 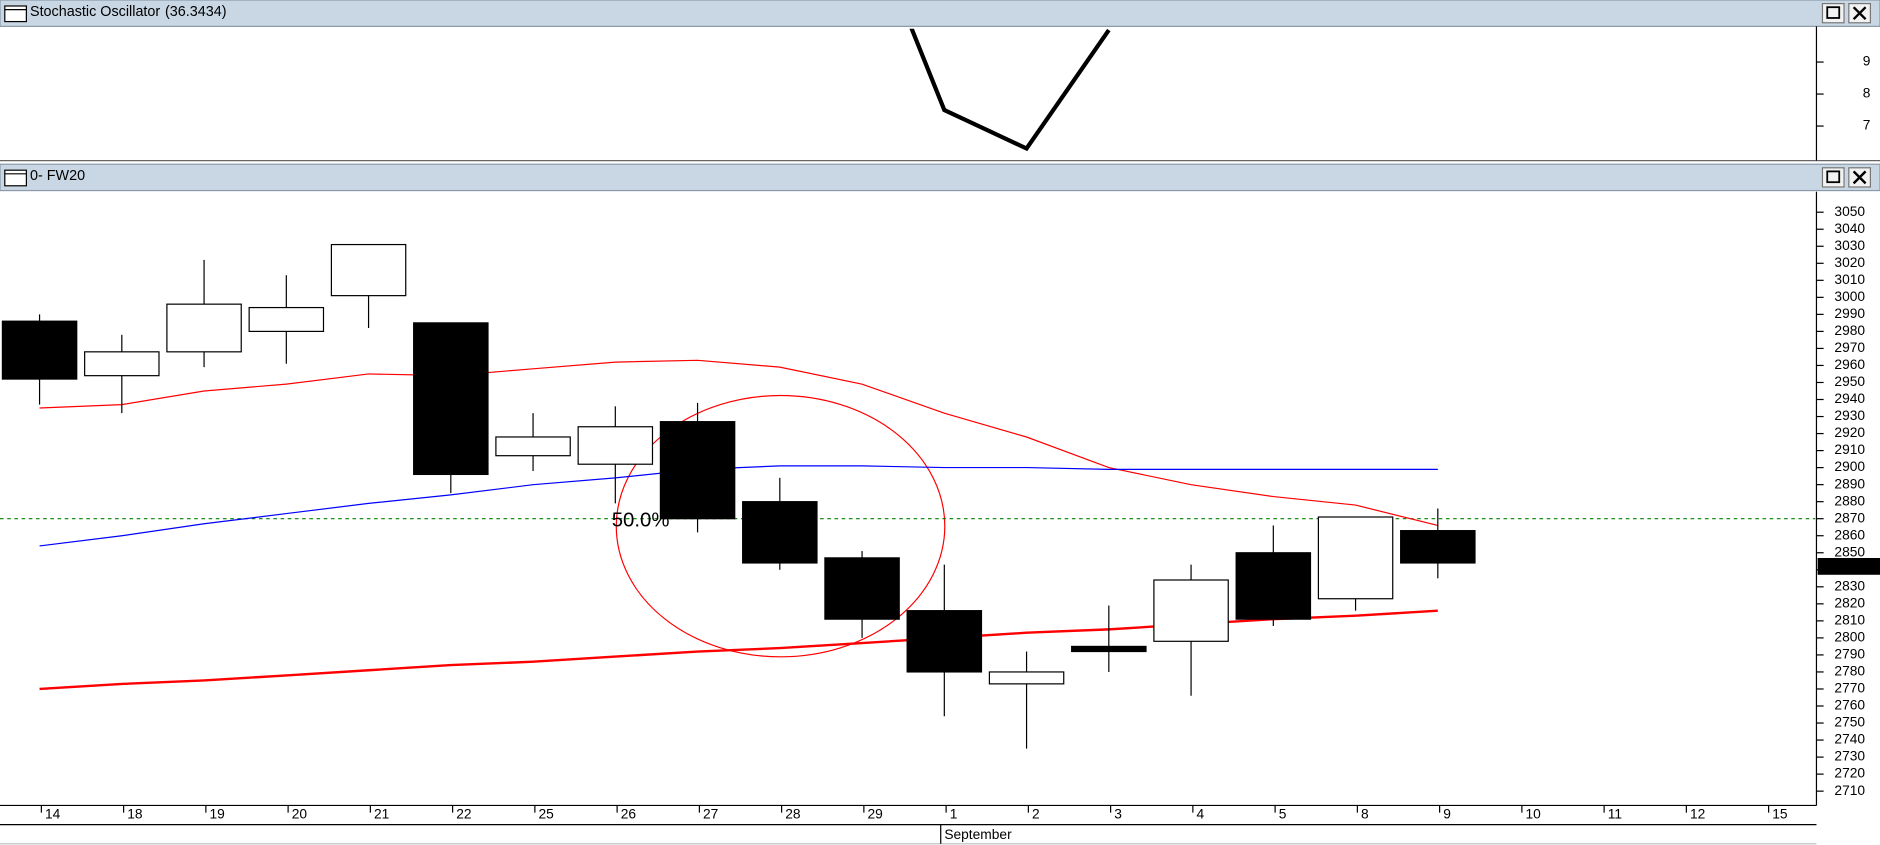 I want to click on y-tick-label: 3010, so click(x=1849, y=279).